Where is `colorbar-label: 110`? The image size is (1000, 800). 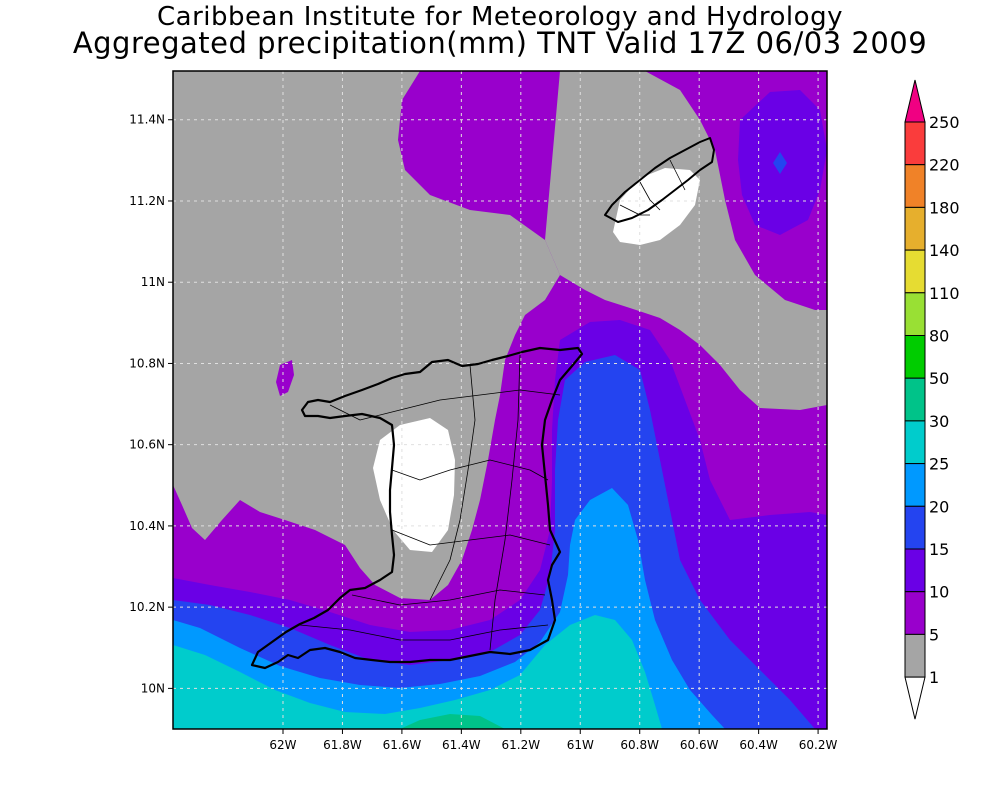
colorbar-label: 110 is located at coordinates (944, 293).